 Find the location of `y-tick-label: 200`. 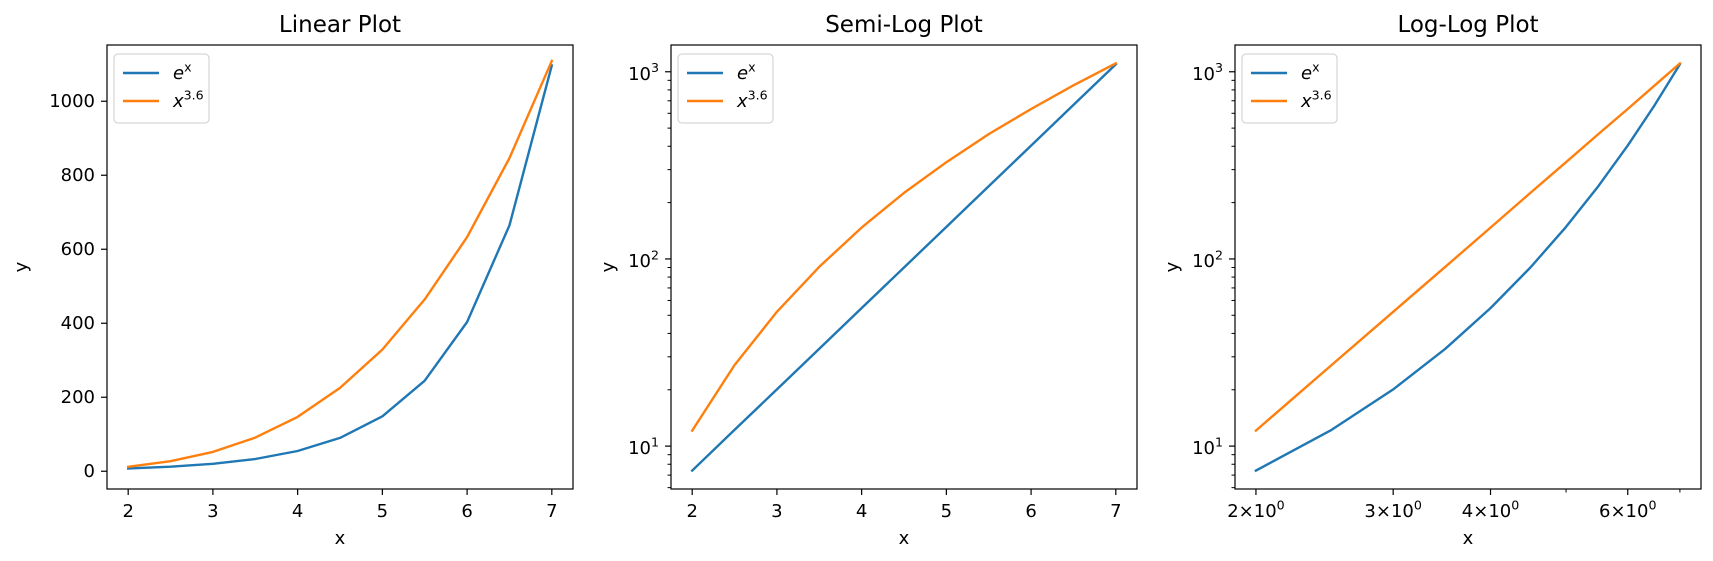

y-tick-label: 200 is located at coordinates (78, 397).